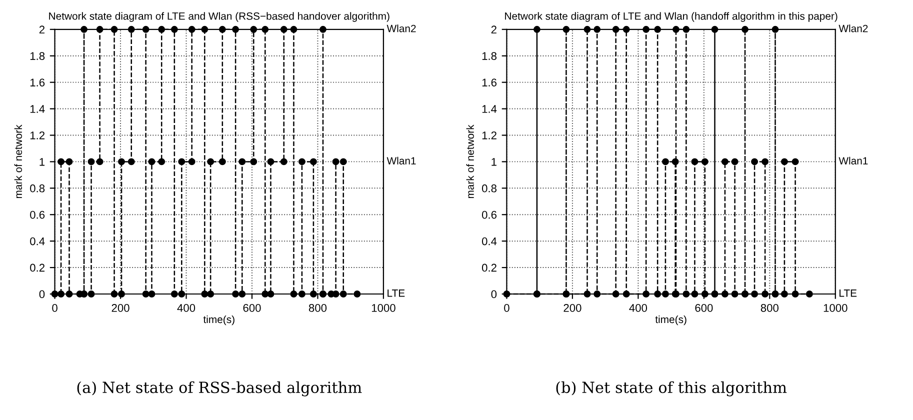 This screenshot has height=420, width=913. Describe the element at coordinates (671, 17) in the screenshot. I see `chart-title: Network state diagram of LTE and Wlan (handoff algorithm in this paper)` at that location.